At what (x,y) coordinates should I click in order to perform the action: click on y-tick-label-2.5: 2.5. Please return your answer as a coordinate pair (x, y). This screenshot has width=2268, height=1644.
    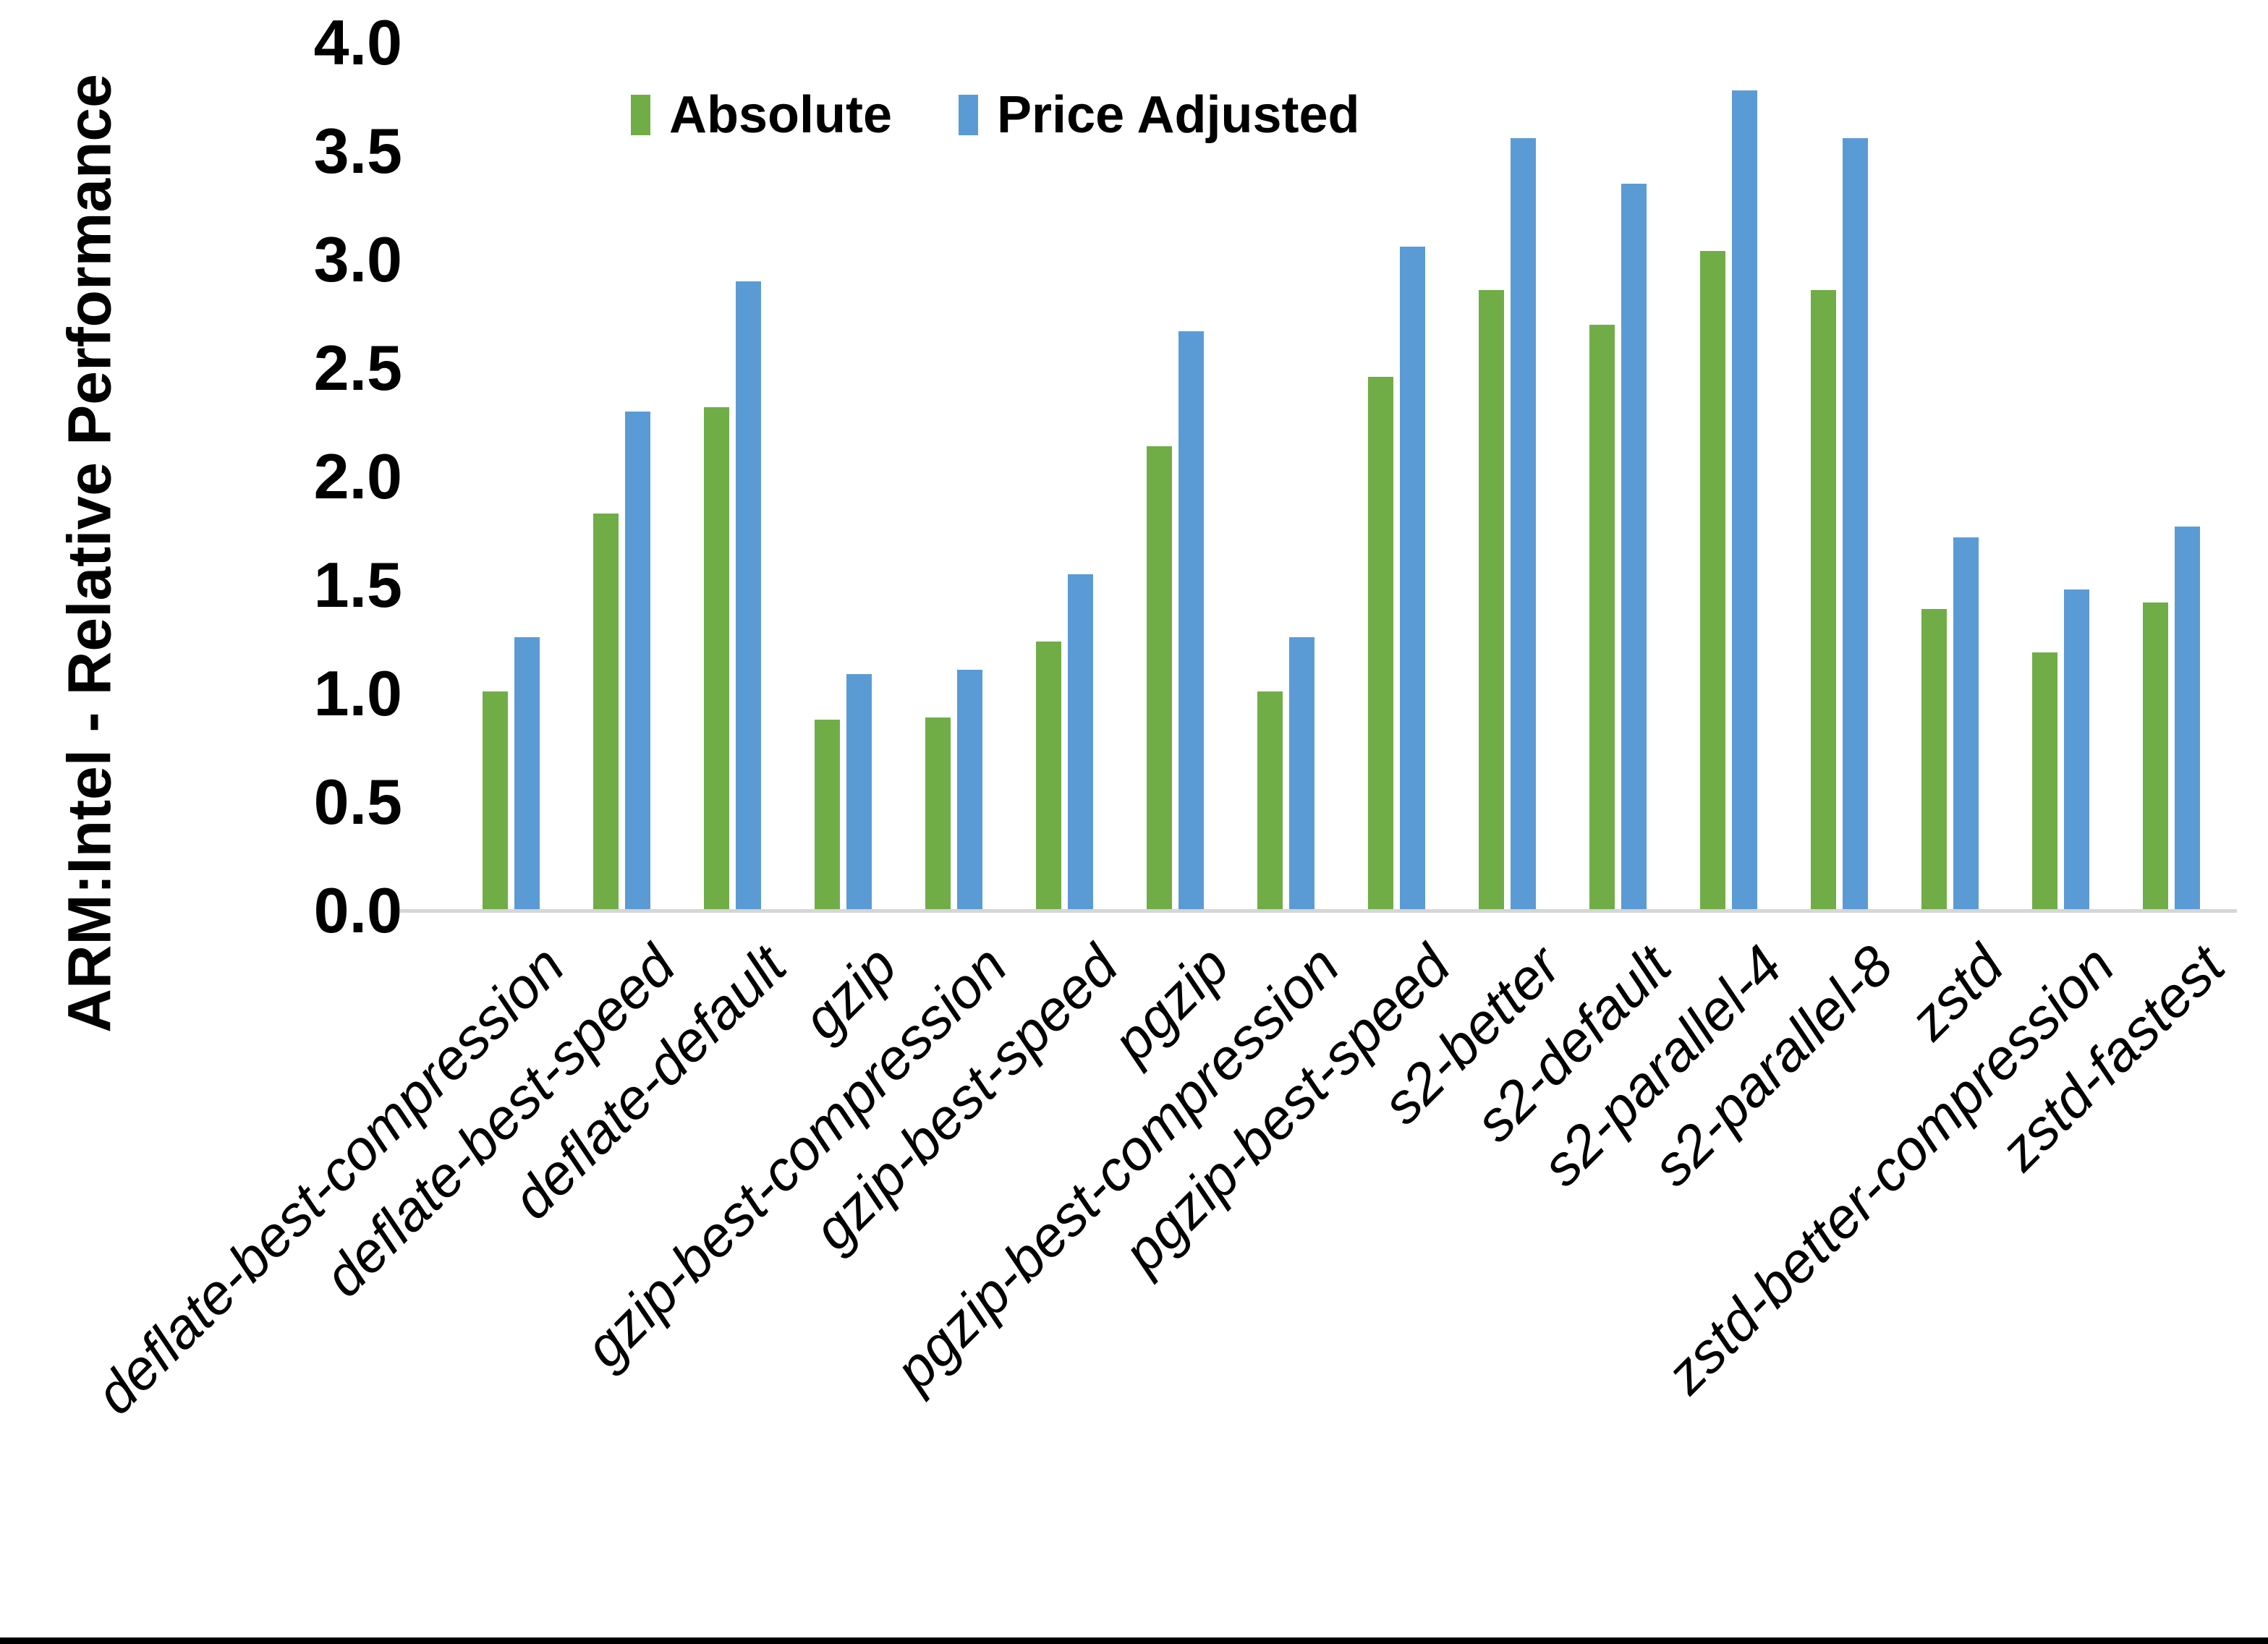
    Looking at the image, I should click on (357, 368).